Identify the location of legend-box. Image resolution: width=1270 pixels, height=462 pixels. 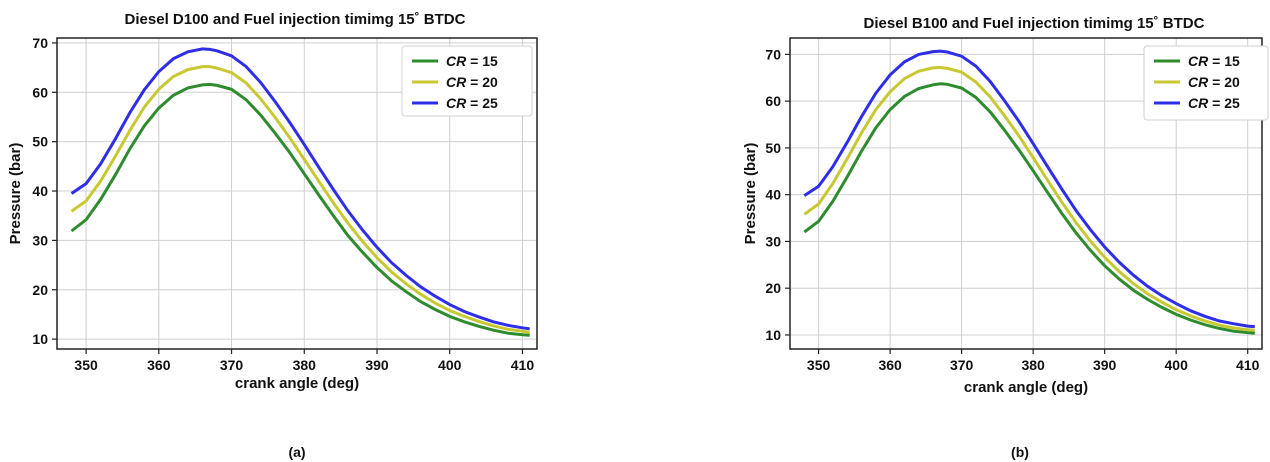
(467, 81).